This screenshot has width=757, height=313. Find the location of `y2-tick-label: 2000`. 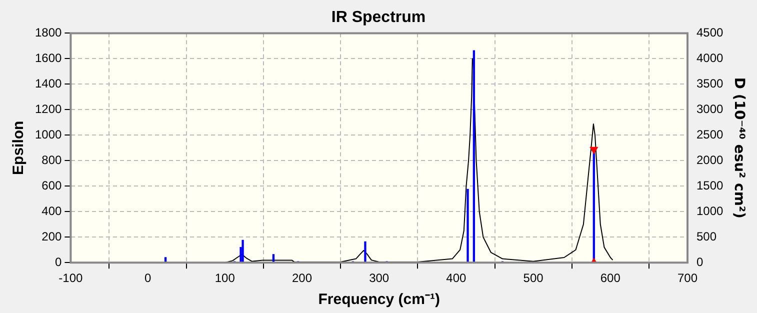

y2-tick-label: 2000 is located at coordinates (710, 159).